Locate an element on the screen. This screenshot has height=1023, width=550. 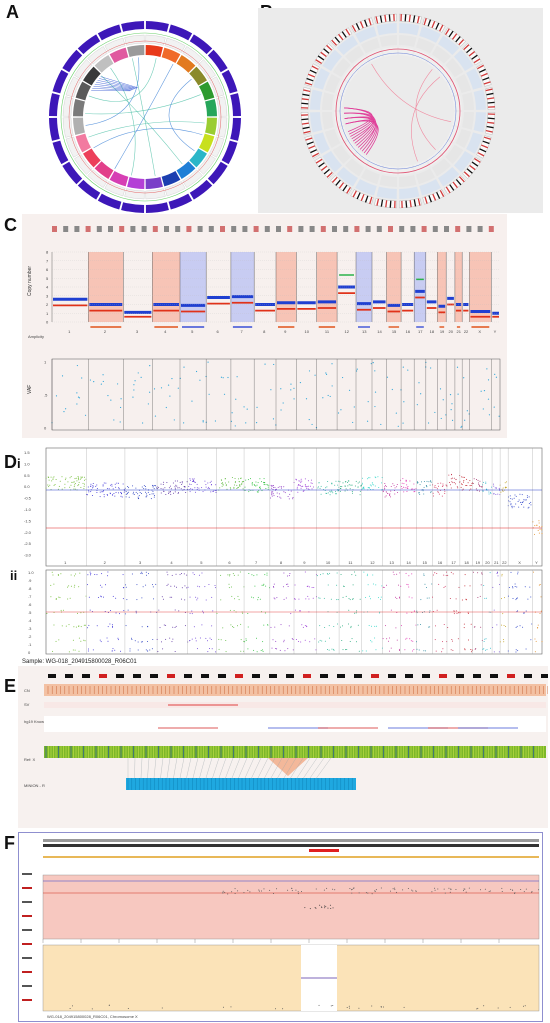
d-logr-tick-0: 1.5 is located at coordinates (27, 452).